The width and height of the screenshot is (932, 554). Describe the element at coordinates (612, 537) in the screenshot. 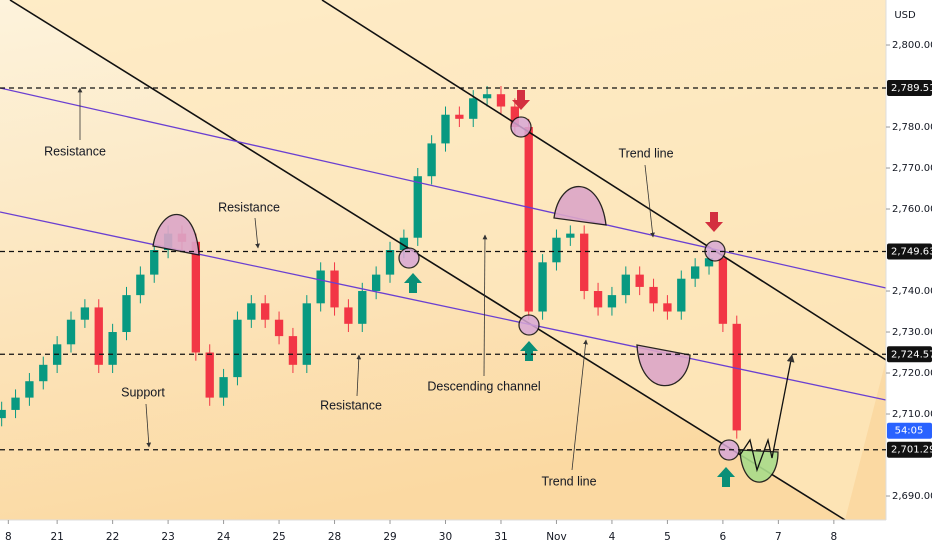

I see `x-tick-label: 4` at that location.